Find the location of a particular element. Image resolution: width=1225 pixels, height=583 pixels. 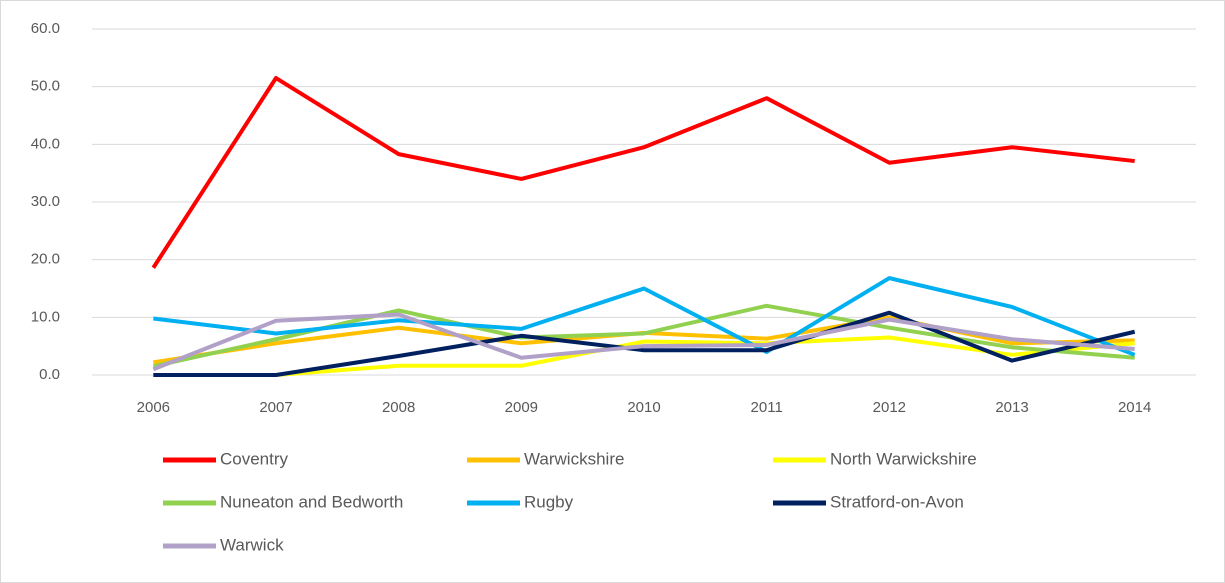

x-tick-label: 2013 is located at coordinates (1011, 407).